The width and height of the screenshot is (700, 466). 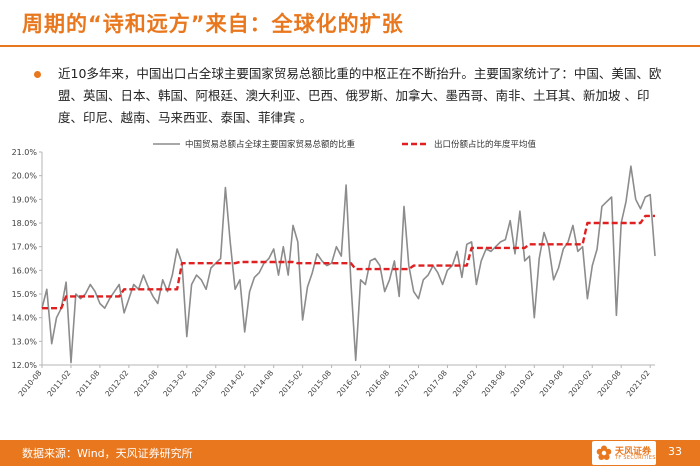 What do you see at coordinates (580, 383) in the screenshot?
I see `x-tick-label: 2020-02` at bounding box center [580, 383].